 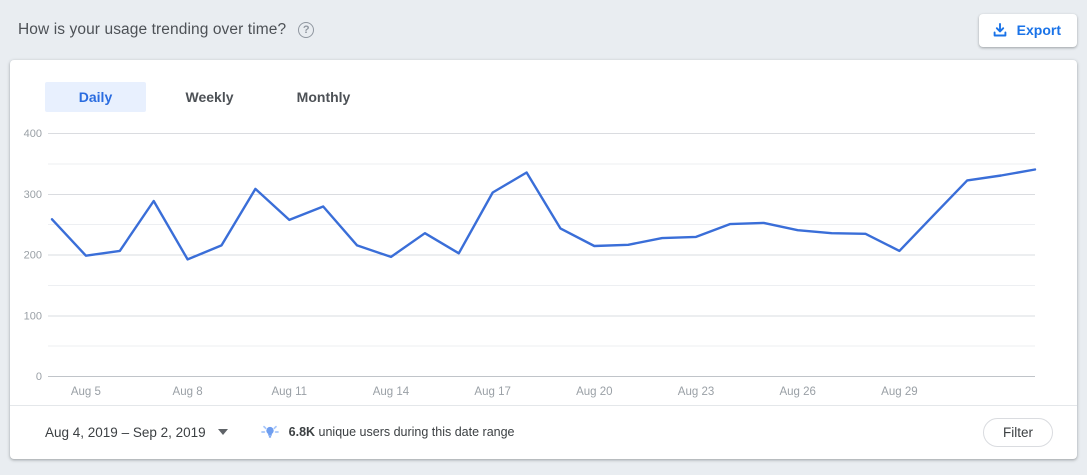 I want to click on tab-daily: Daily, so click(x=95, y=97).